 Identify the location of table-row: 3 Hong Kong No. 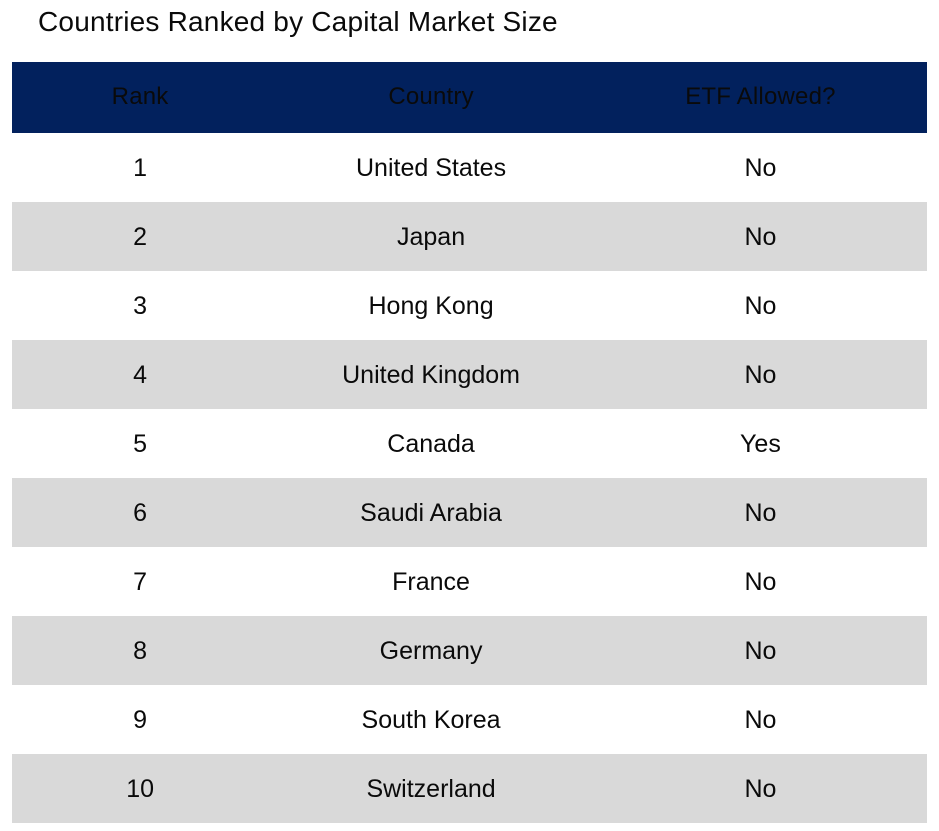
(469, 305).